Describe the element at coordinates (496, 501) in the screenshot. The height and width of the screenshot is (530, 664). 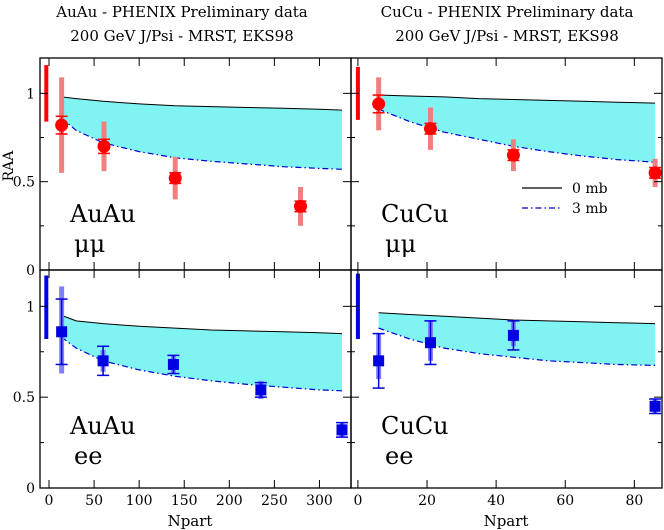
I see `x-tick-label: 40` at that location.